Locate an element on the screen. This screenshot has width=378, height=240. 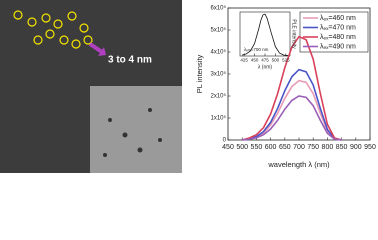
x-tick-label: 850 is located at coordinates (342, 147).